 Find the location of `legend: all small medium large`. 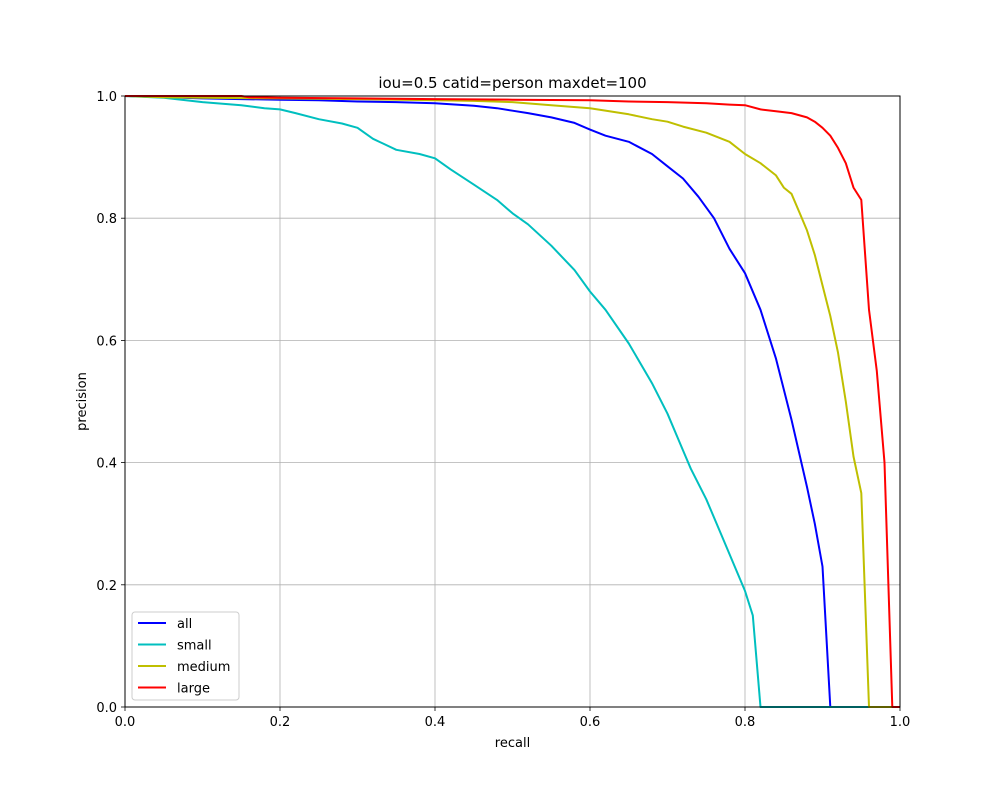

legend: all small medium large is located at coordinates (185, 656).